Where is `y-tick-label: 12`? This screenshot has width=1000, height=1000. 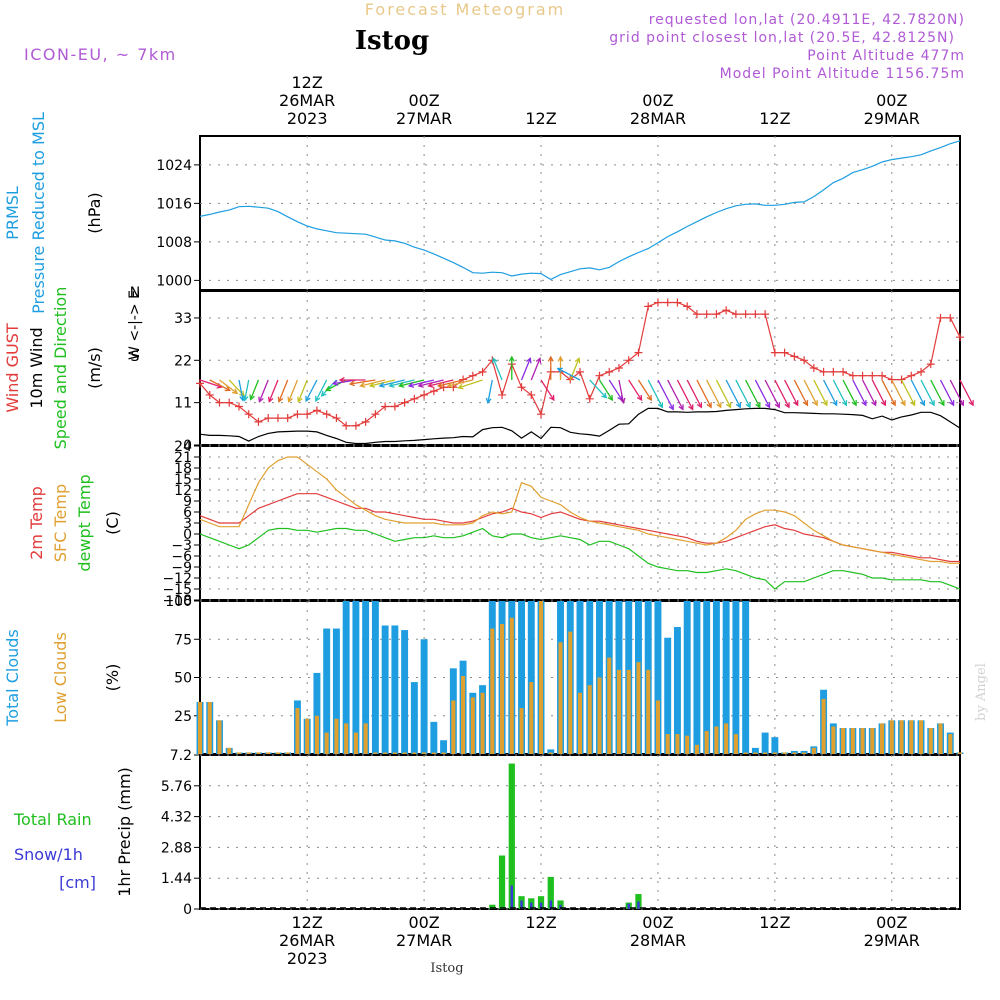 y-tick-label: 12 is located at coordinates (183, 491).